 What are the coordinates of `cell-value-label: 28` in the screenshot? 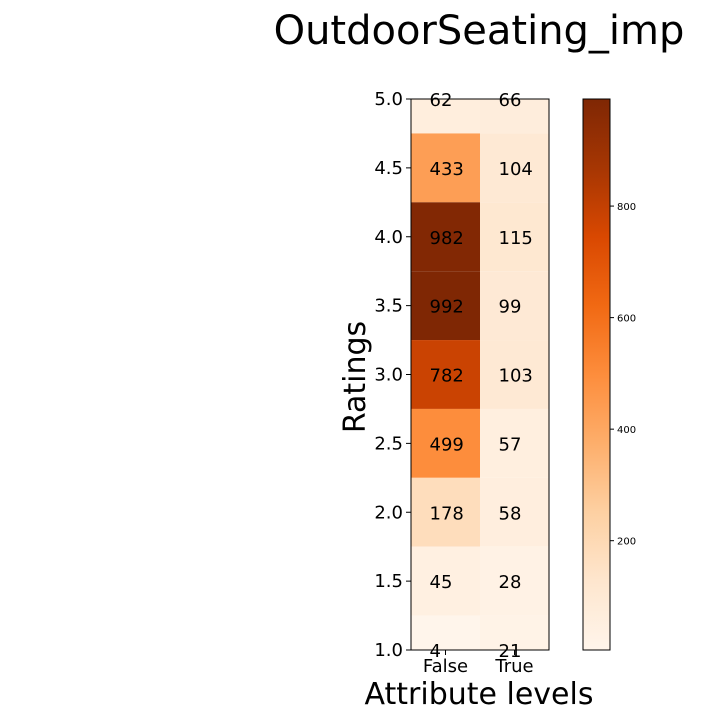 It's located at (510, 582).